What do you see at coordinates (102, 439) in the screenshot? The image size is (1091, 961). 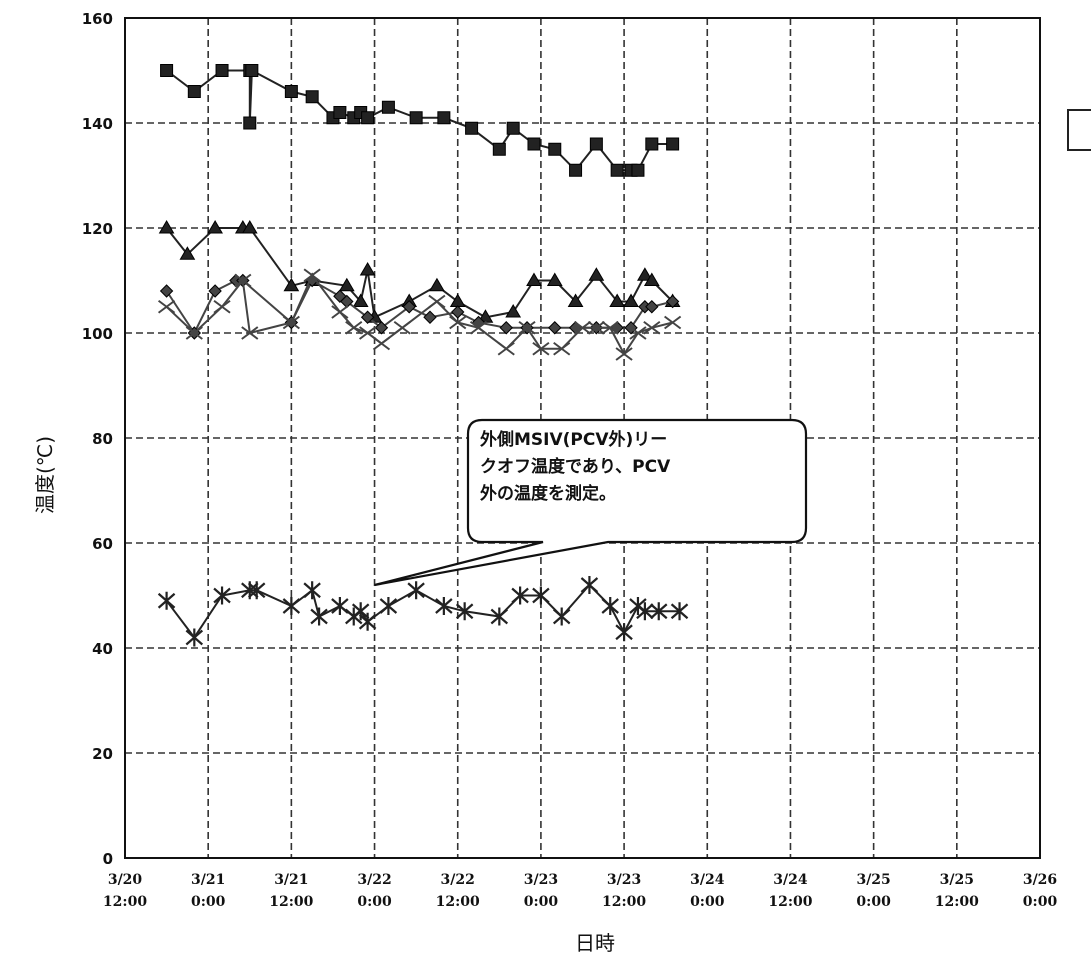 I see `y-tick-label: 80` at bounding box center [102, 439].